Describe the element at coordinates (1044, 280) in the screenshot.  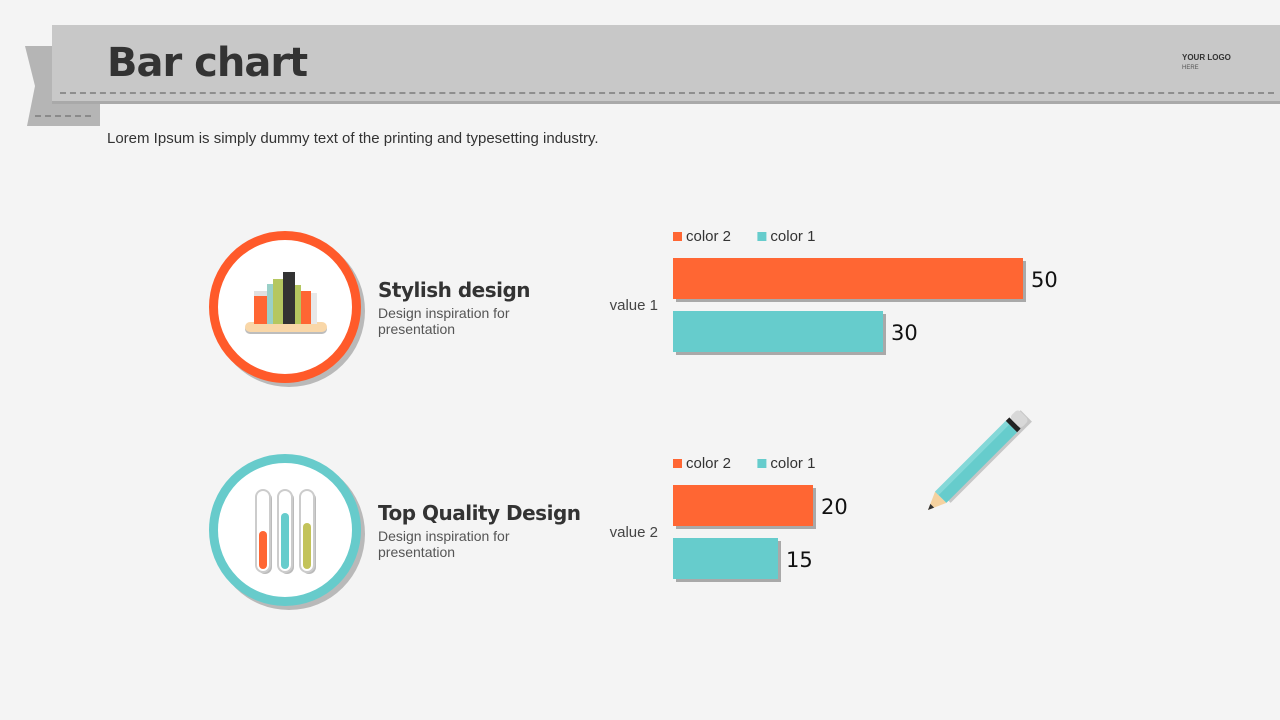
I see `data-label: 50` at that location.